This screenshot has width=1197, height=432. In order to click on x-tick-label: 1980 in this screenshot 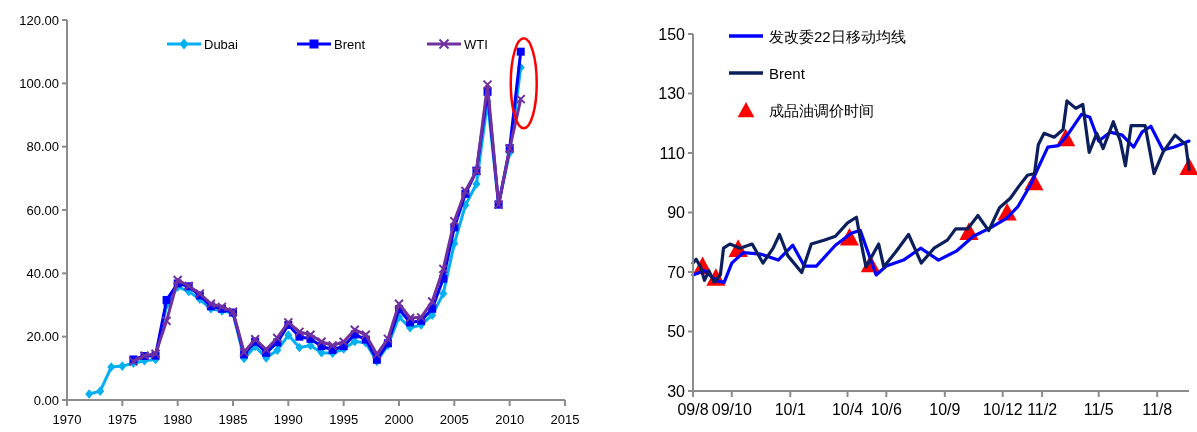, I will do `click(178, 419)`.